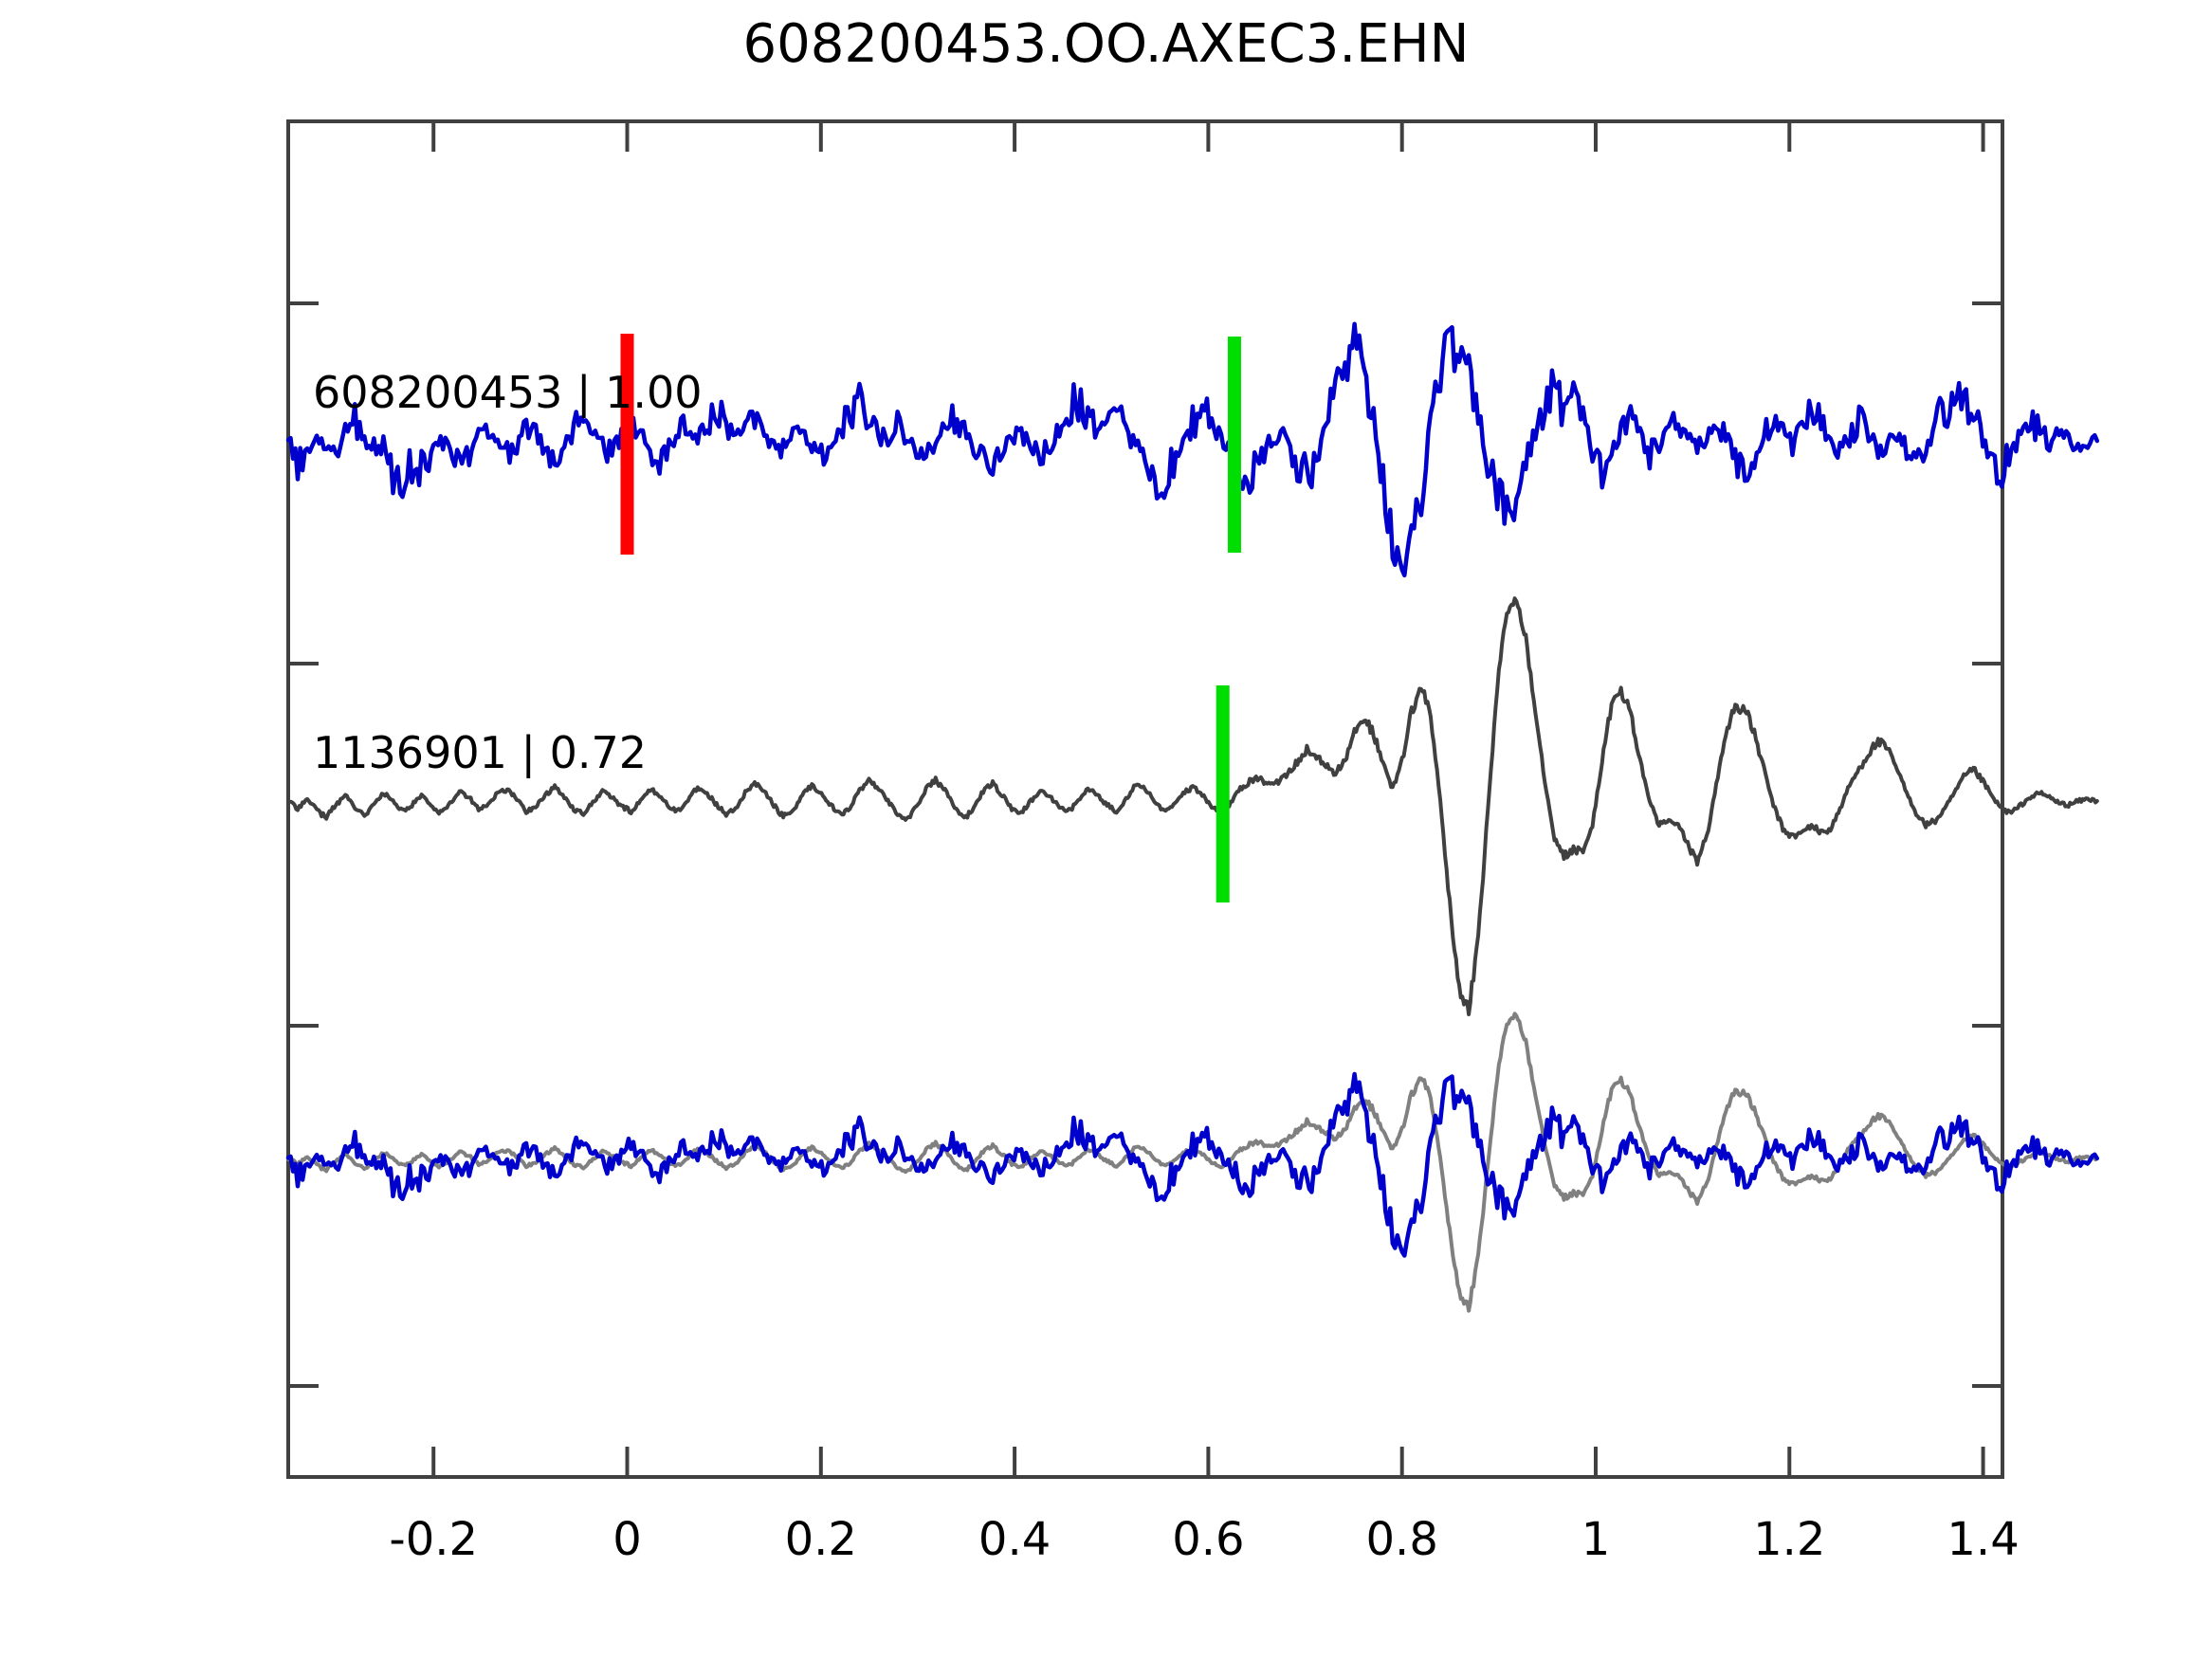 The width and height of the screenshot is (2212, 1659). I want to click on x-tick-label: -0.2, so click(433, 1539).